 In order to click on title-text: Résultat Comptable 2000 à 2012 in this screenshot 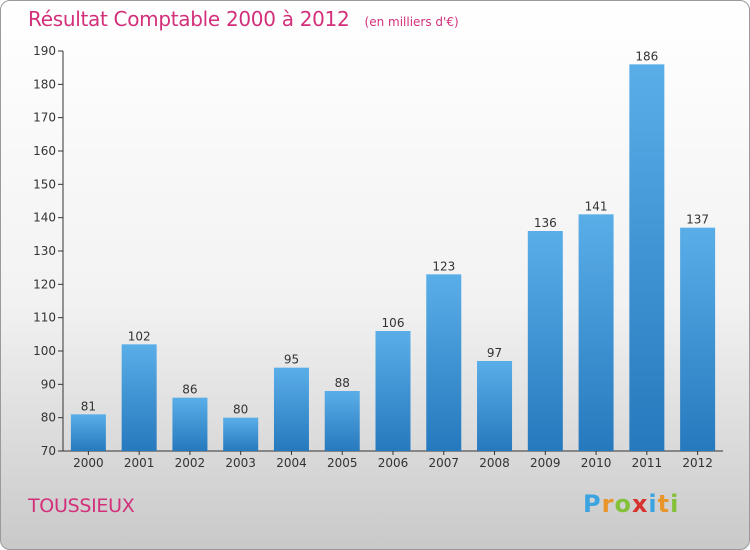, I will do `click(189, 19)`.